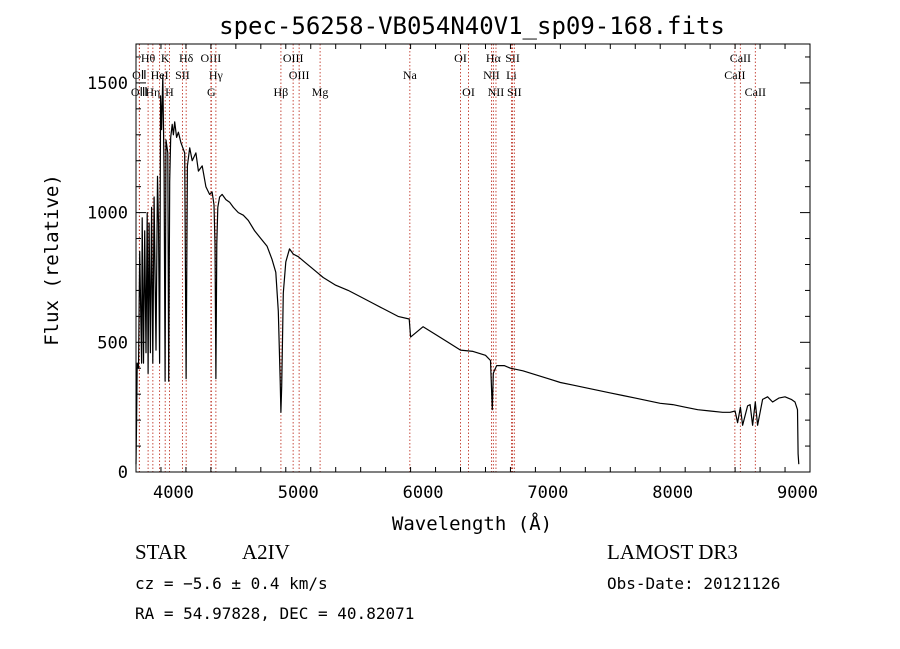 Image resolution: width=900 pixels, height=649 pixels. Describe the element at coordinates (112, 343) in the screenshot. I see `y-tick-label: 500` at that location.